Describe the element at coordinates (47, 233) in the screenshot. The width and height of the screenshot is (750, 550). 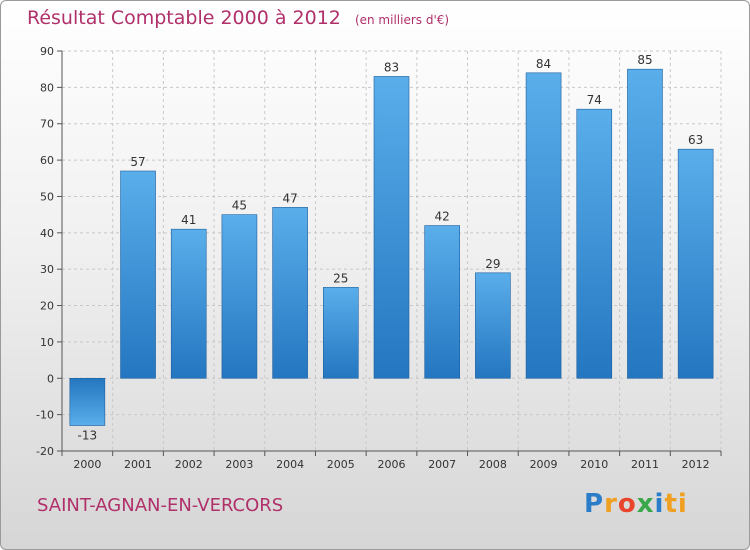
I see `y-tick-label: 40` at that location.